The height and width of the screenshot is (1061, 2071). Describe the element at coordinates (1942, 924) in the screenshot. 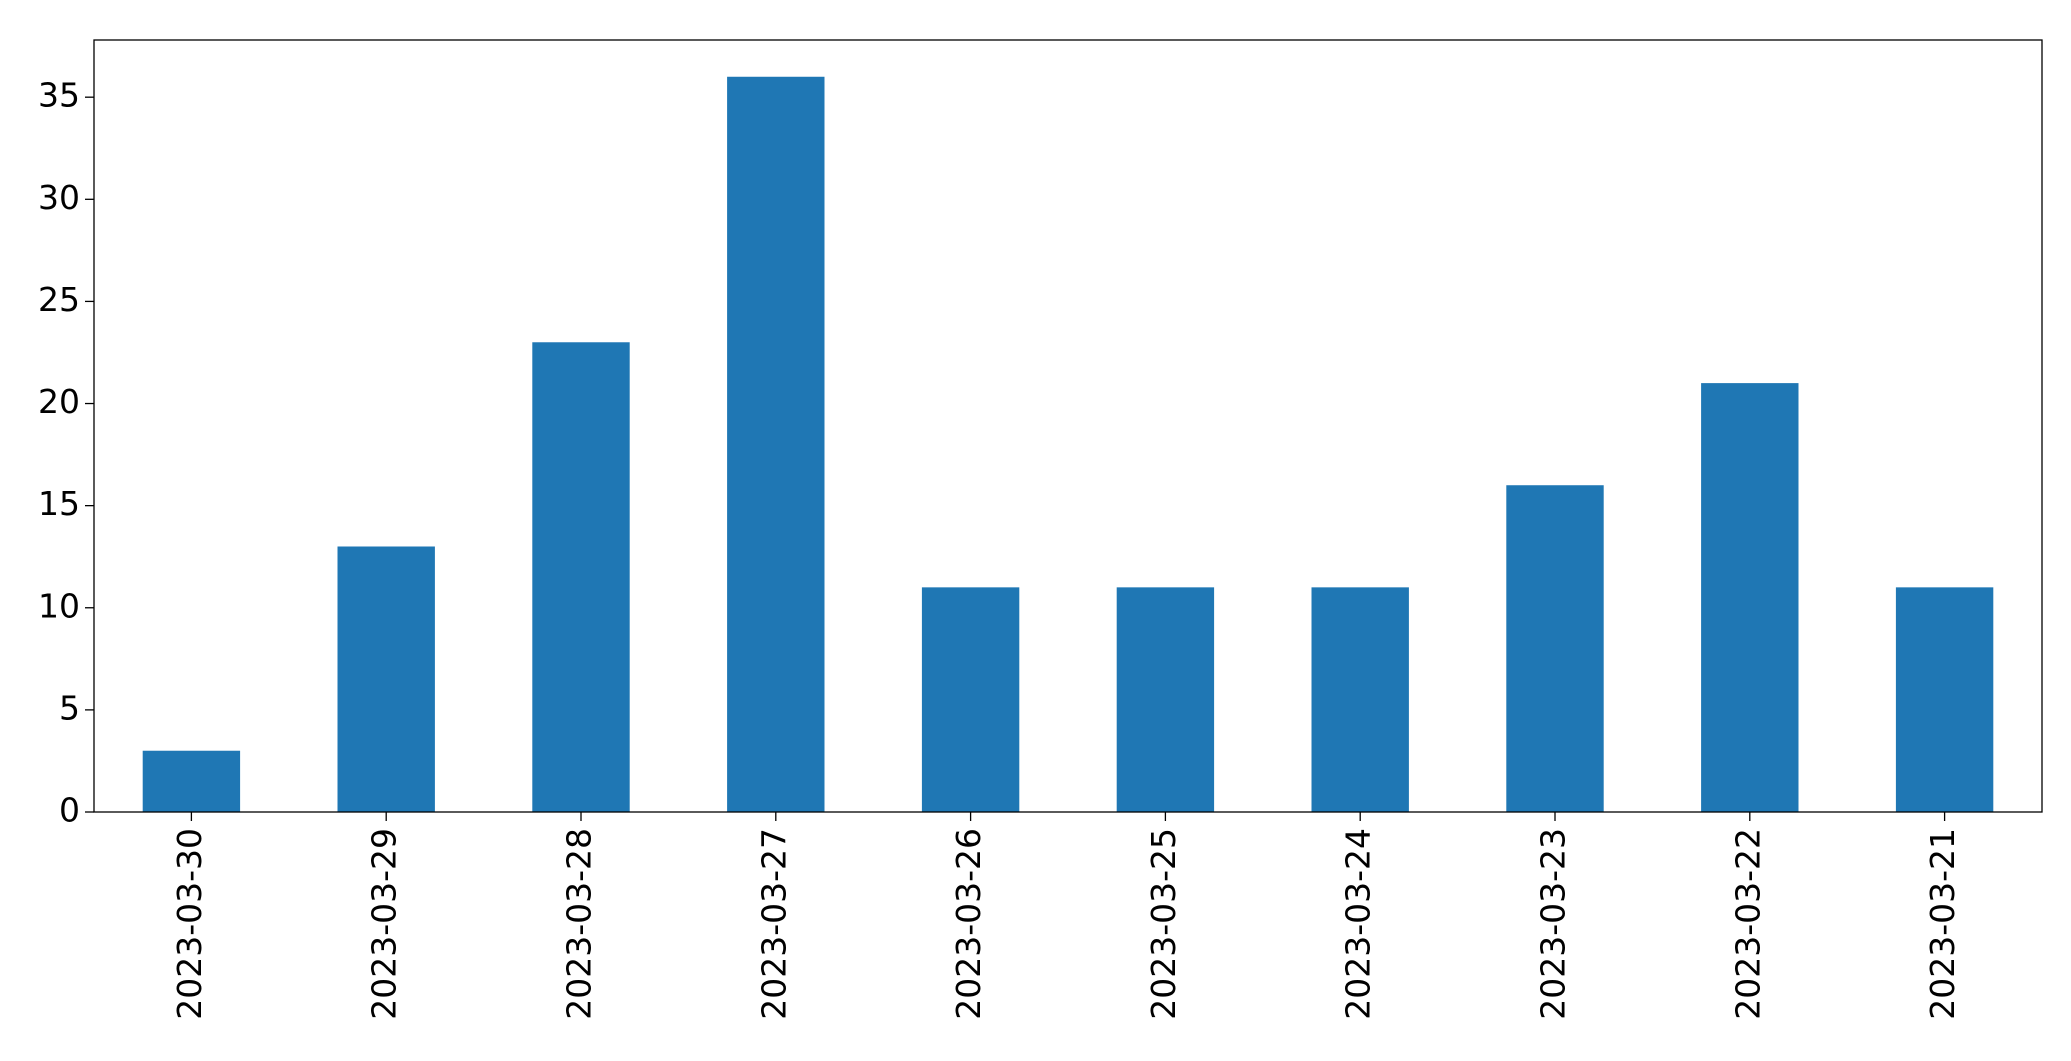

I see `x-tick-label: 2023-03-21` at that location.